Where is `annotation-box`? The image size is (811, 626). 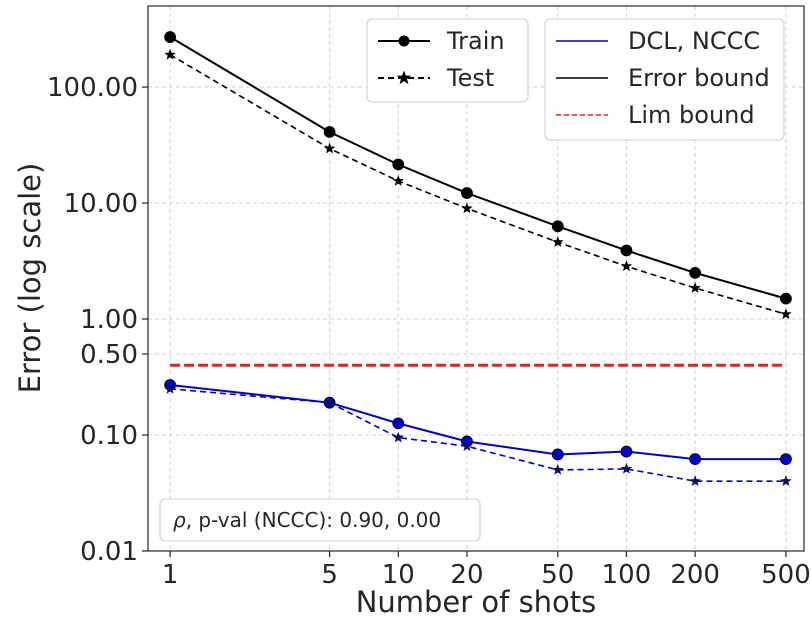 annotation-box is located at coordinates (320, 520).